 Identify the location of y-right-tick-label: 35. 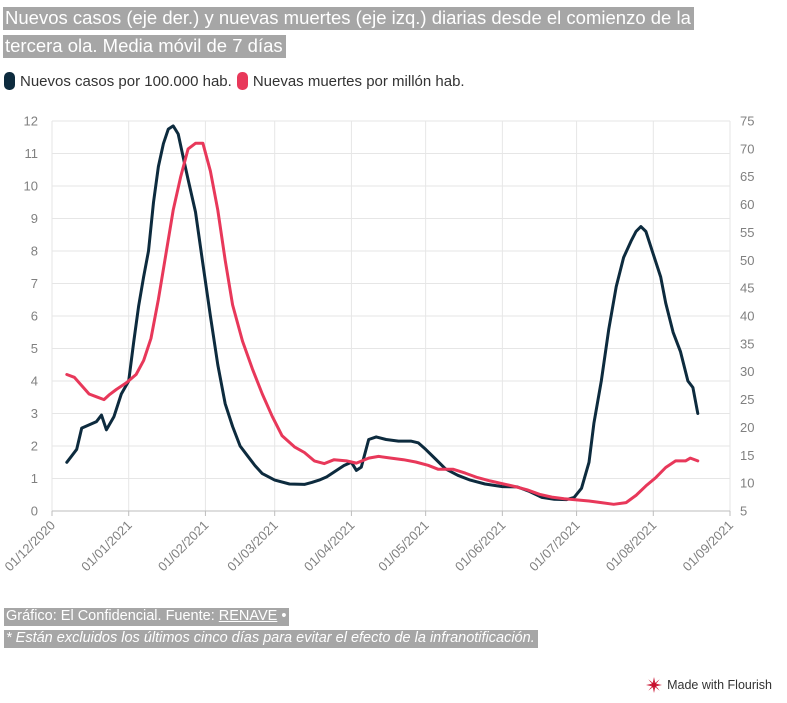
(747, 343).